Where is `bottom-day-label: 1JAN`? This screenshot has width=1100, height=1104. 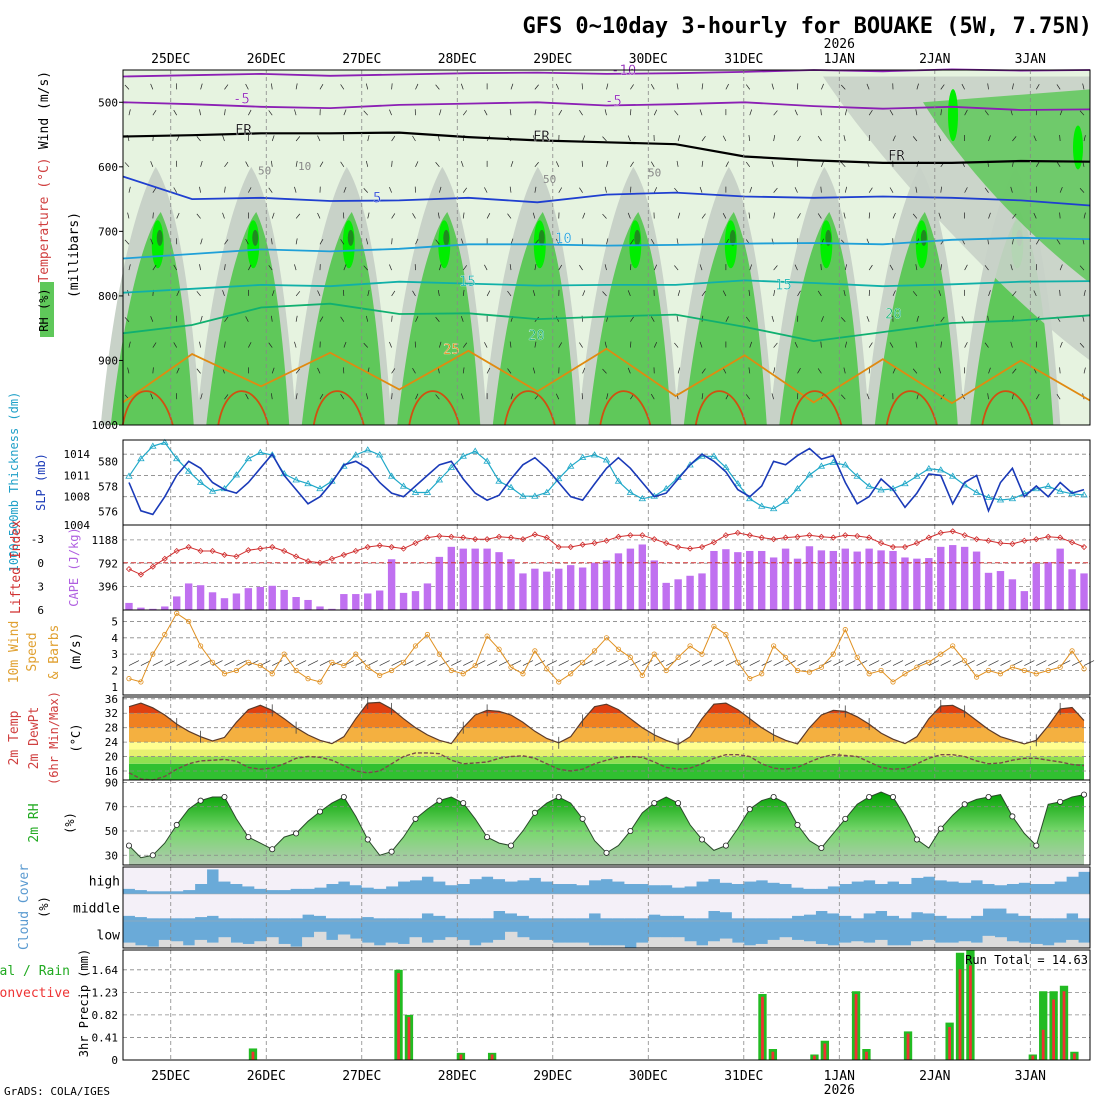
bottom-day-label: 1JAN is located at coordinates (839, 1076).